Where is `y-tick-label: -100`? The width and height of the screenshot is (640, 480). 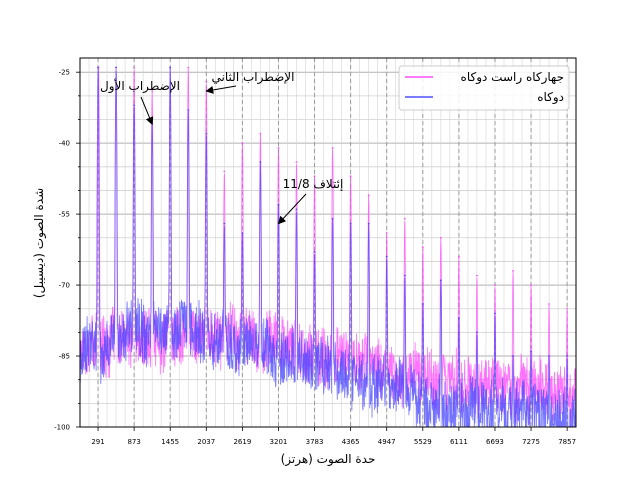
y-tick-label: -100 is located at coordinates (62, 428).